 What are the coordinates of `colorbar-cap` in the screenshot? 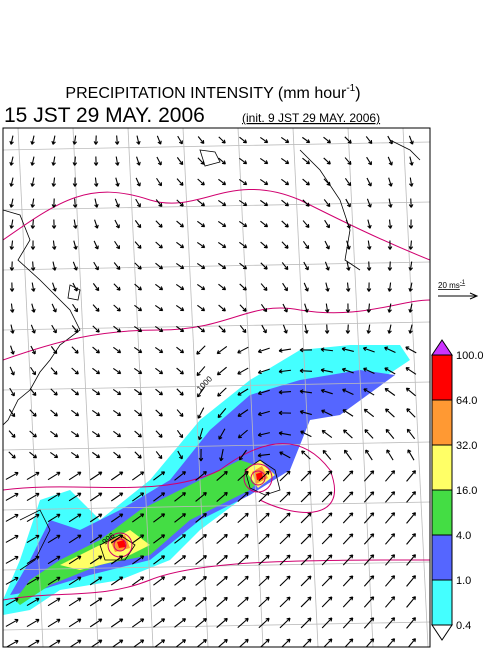 It's located at (442, 347).